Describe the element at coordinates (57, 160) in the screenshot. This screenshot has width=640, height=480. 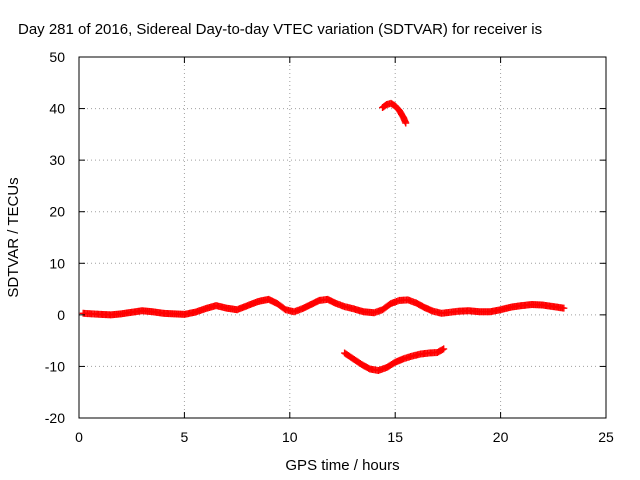
I see `y-tick-label-5: 30` at that location.